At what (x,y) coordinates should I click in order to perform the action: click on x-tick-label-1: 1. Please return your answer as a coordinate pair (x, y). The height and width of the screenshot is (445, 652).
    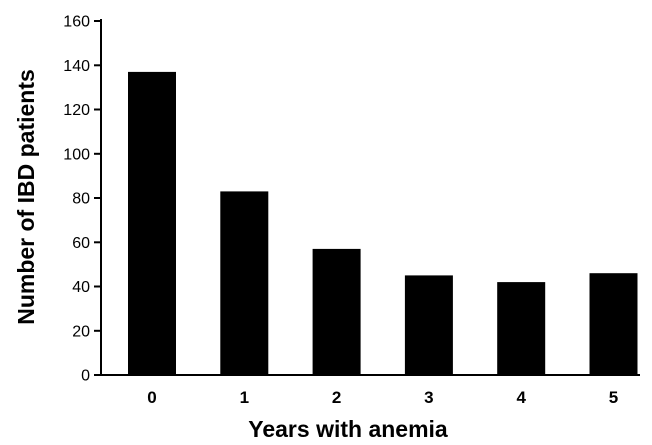
    Looking at the image, I should click on (244, 397).